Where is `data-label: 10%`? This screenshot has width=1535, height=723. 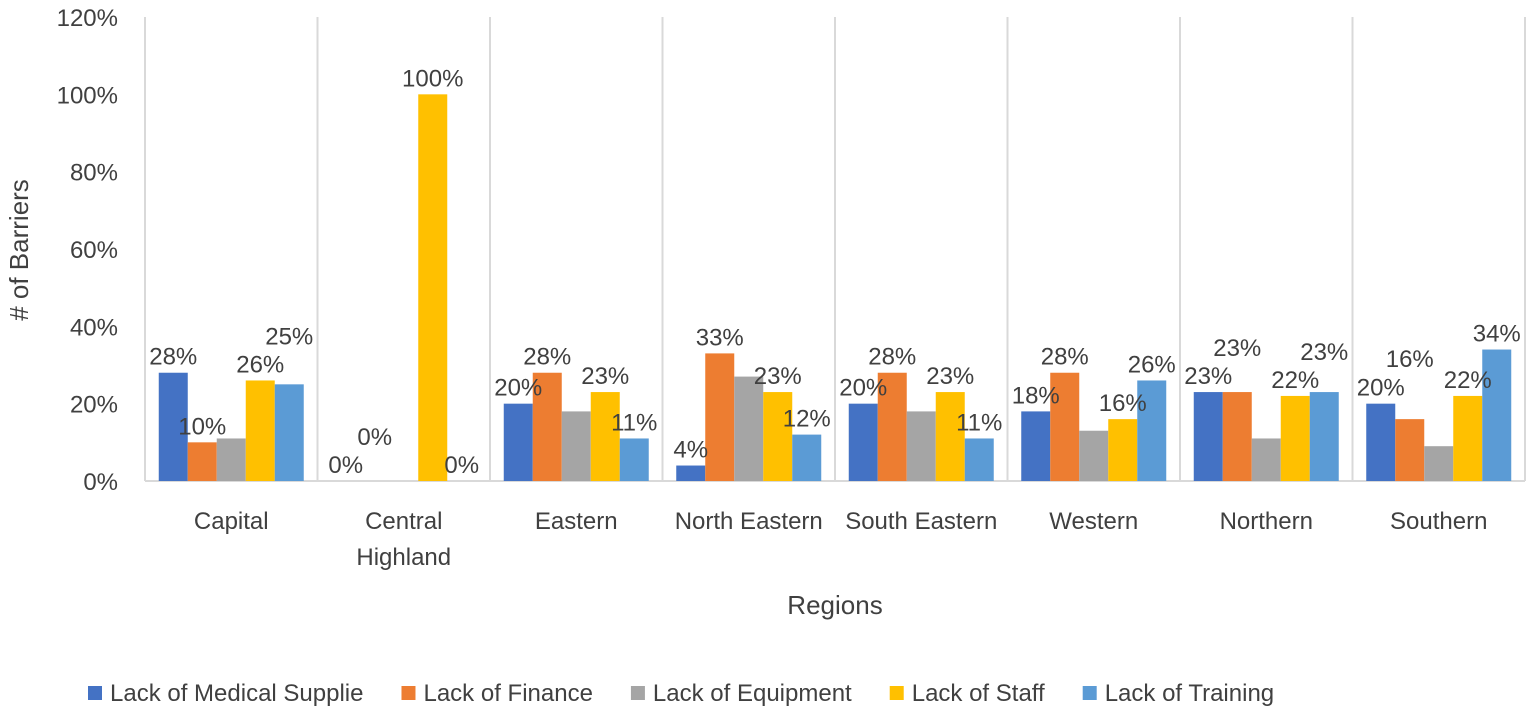
data-label: 10% is located at coordinates (202, 426).